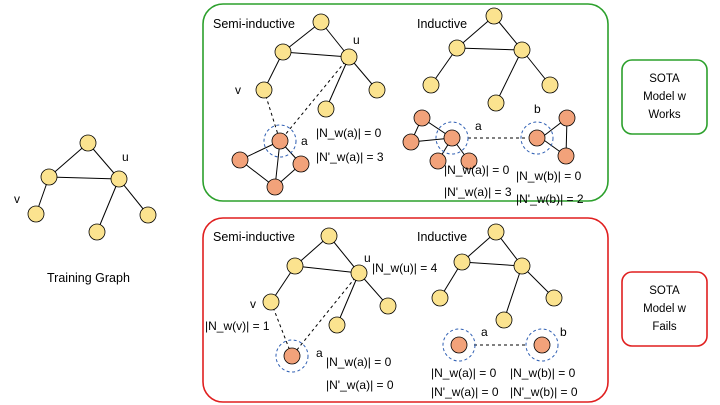 Image resolution: width=720 pixels, height=405 pixels. What do you see at coordinates (537, 109) in the screenshot?
I see `works-ind-label-b: b` at bounding box center [537, 109].